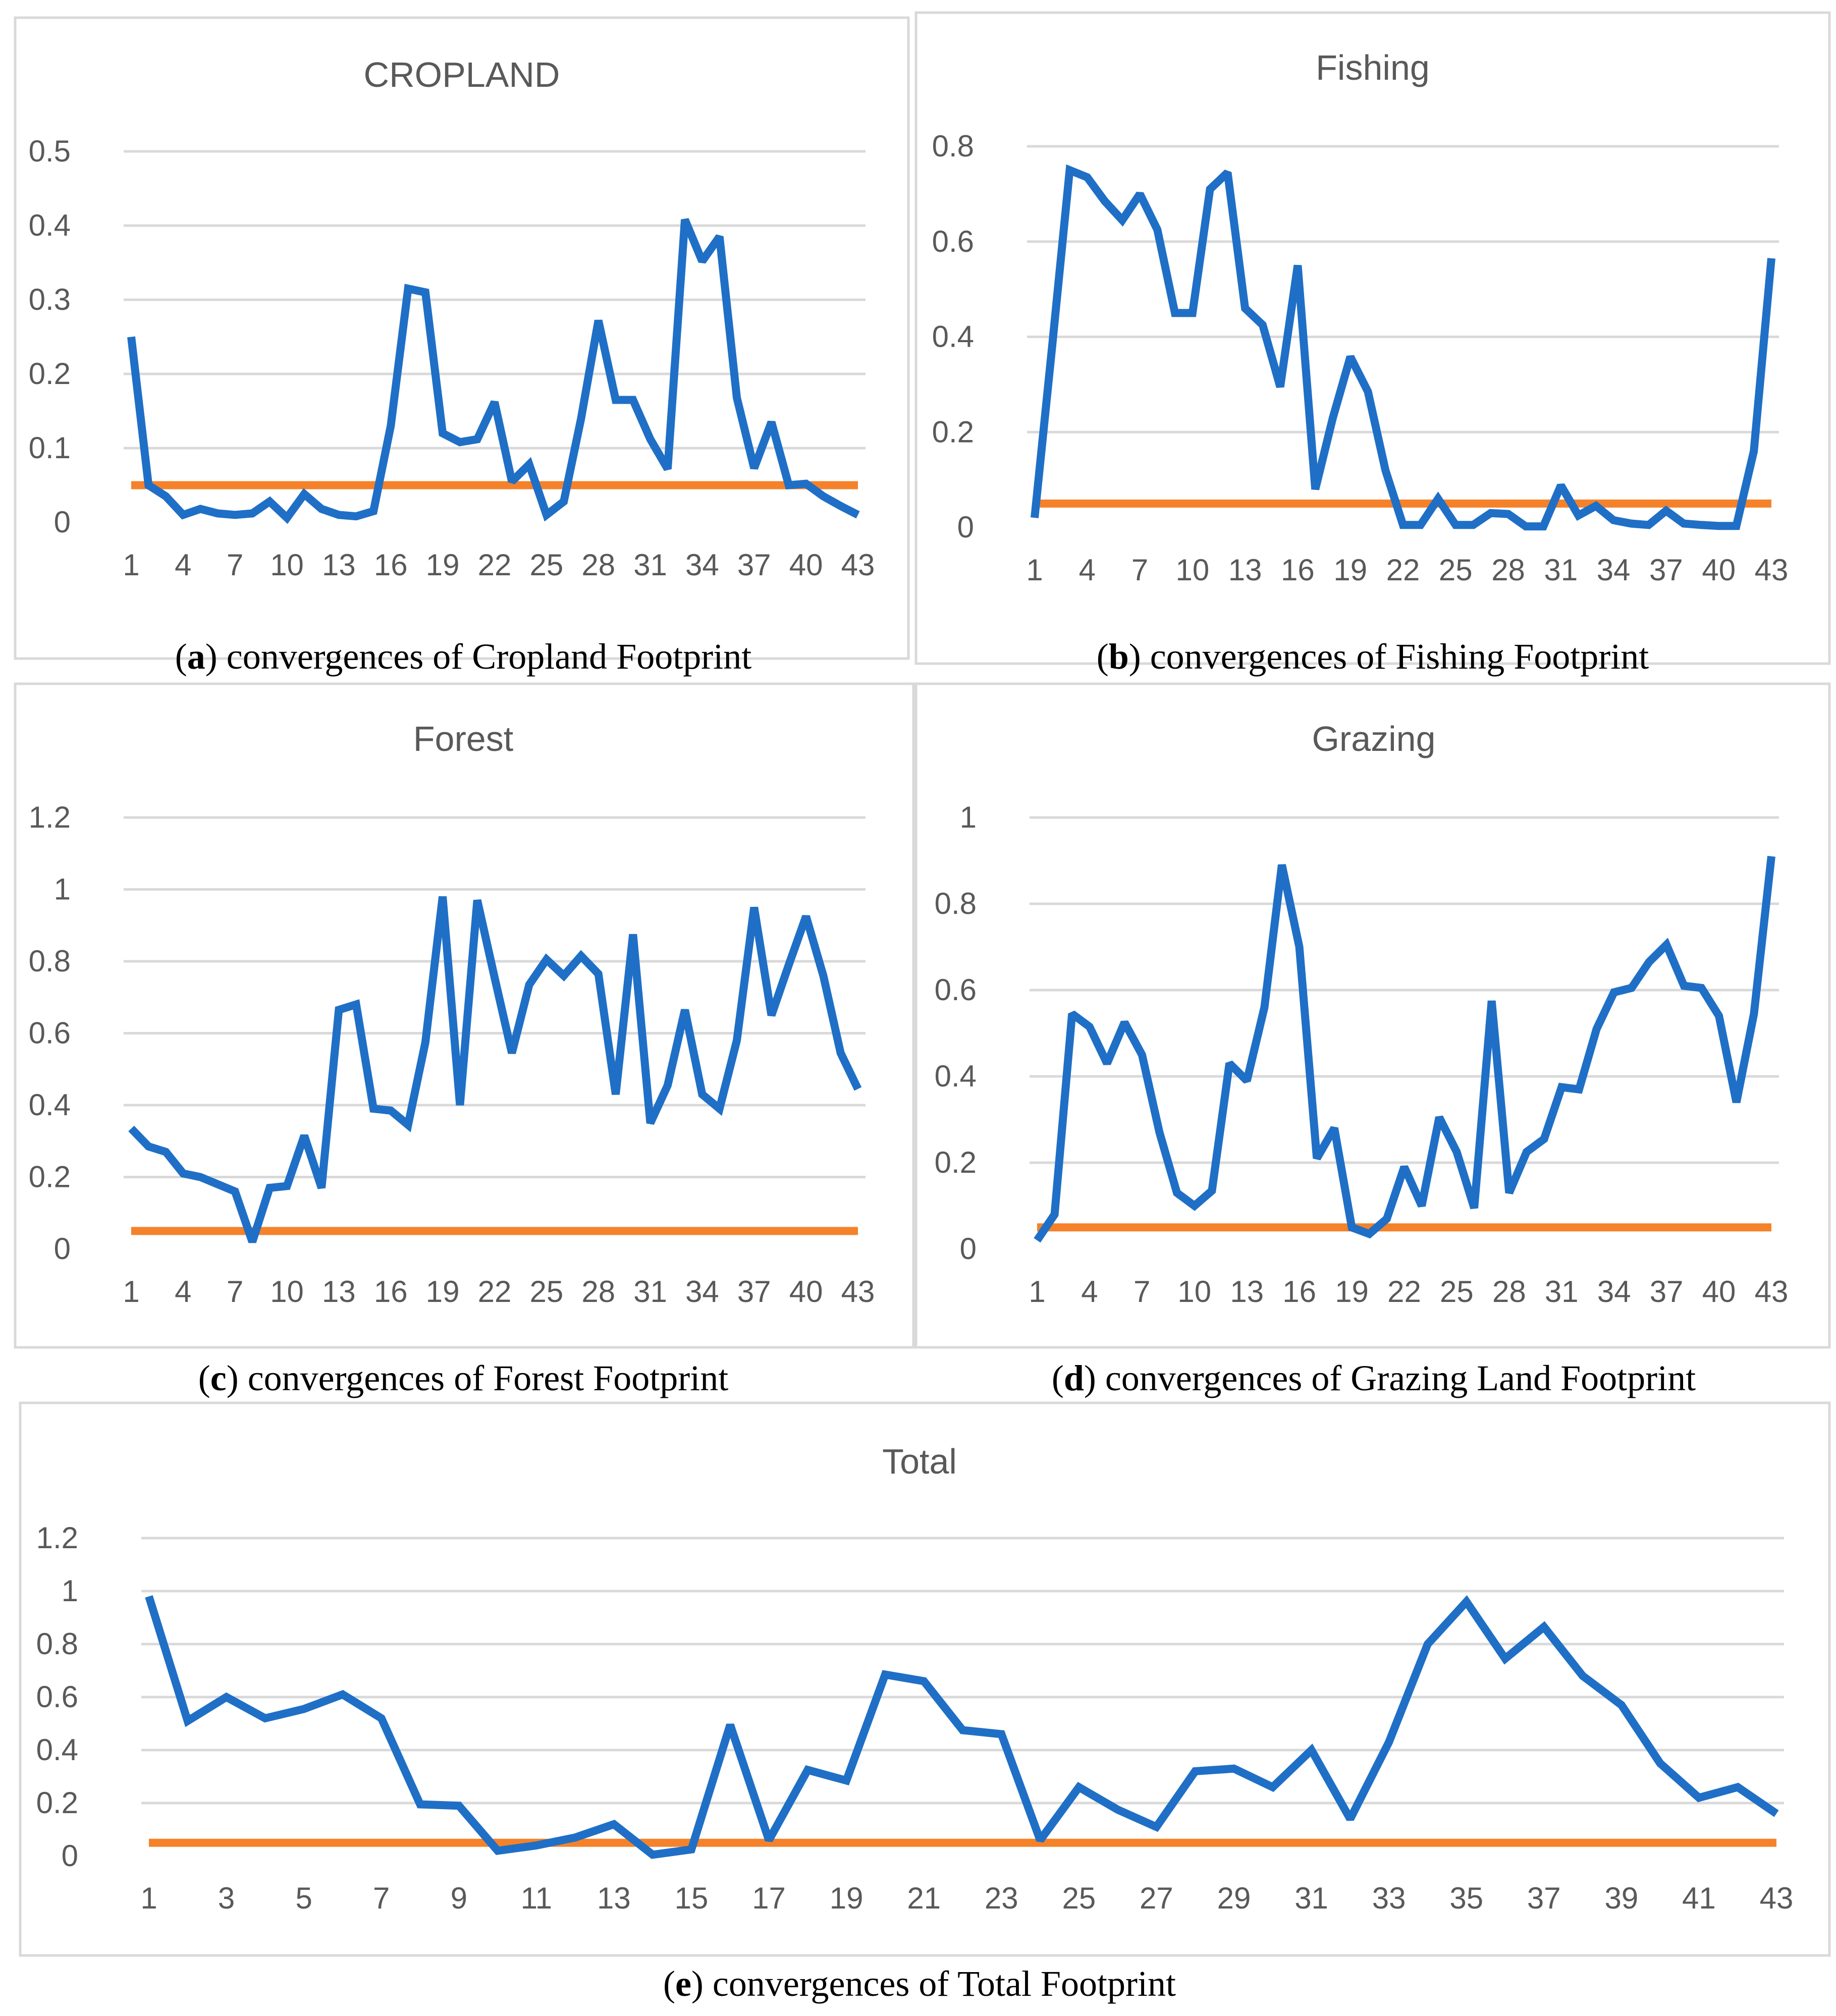 The height and width of the screenshot is (2016, 1836). Describe the element at coordinates (463, 738) in the screenshot. I see `chart-c-title: Forest` at that location.